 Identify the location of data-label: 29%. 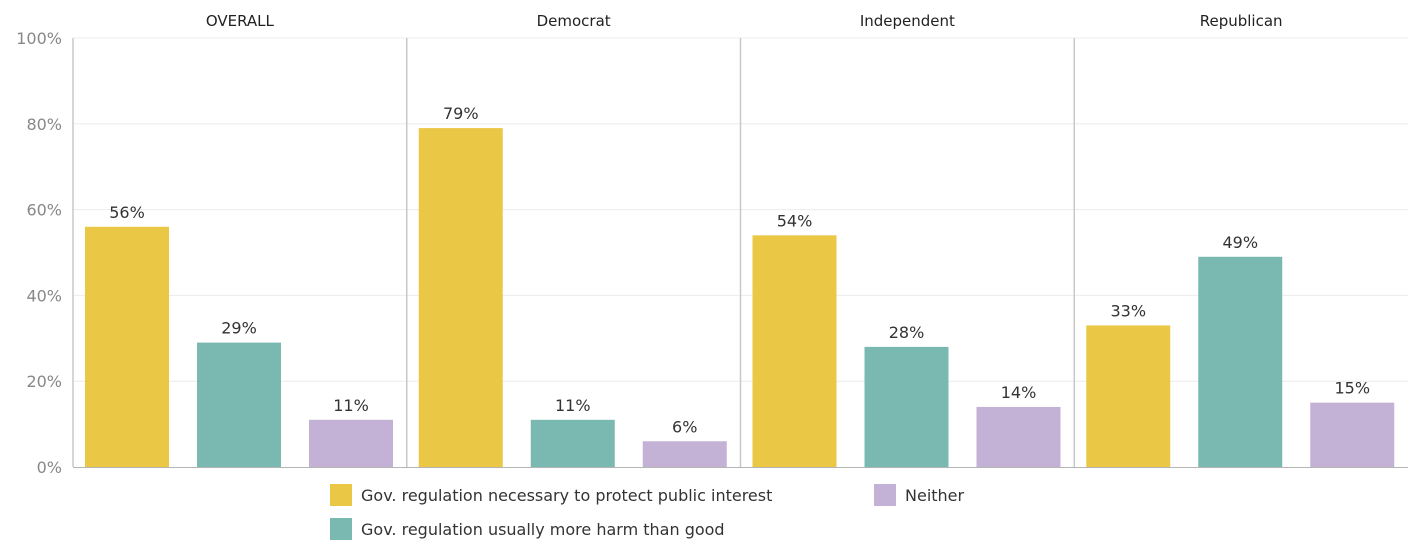
(239, 328).